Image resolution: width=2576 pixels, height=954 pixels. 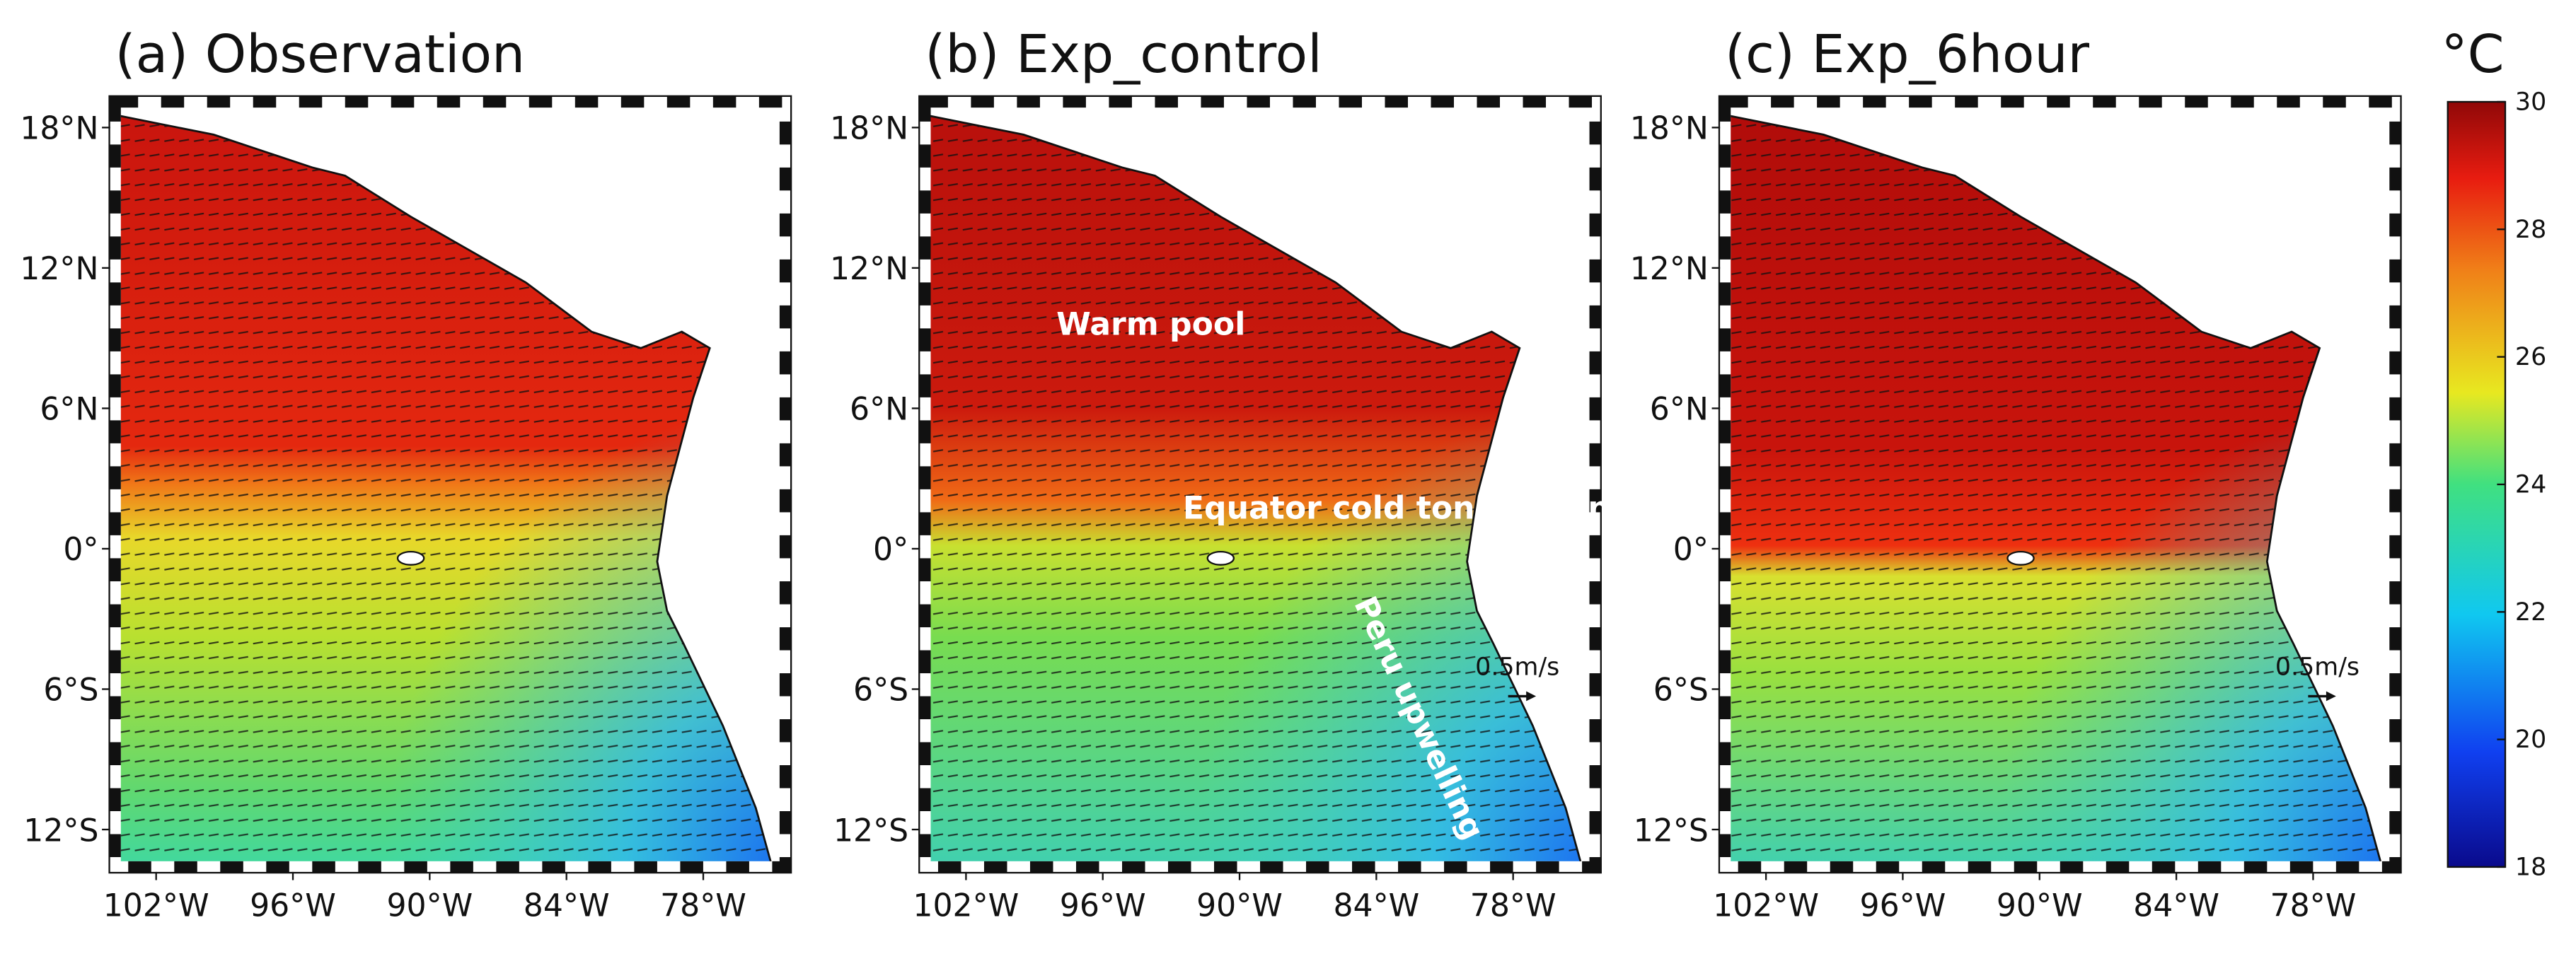 I want to click on panel-title: (b) Exp_control, so click(x=1123, y=54).